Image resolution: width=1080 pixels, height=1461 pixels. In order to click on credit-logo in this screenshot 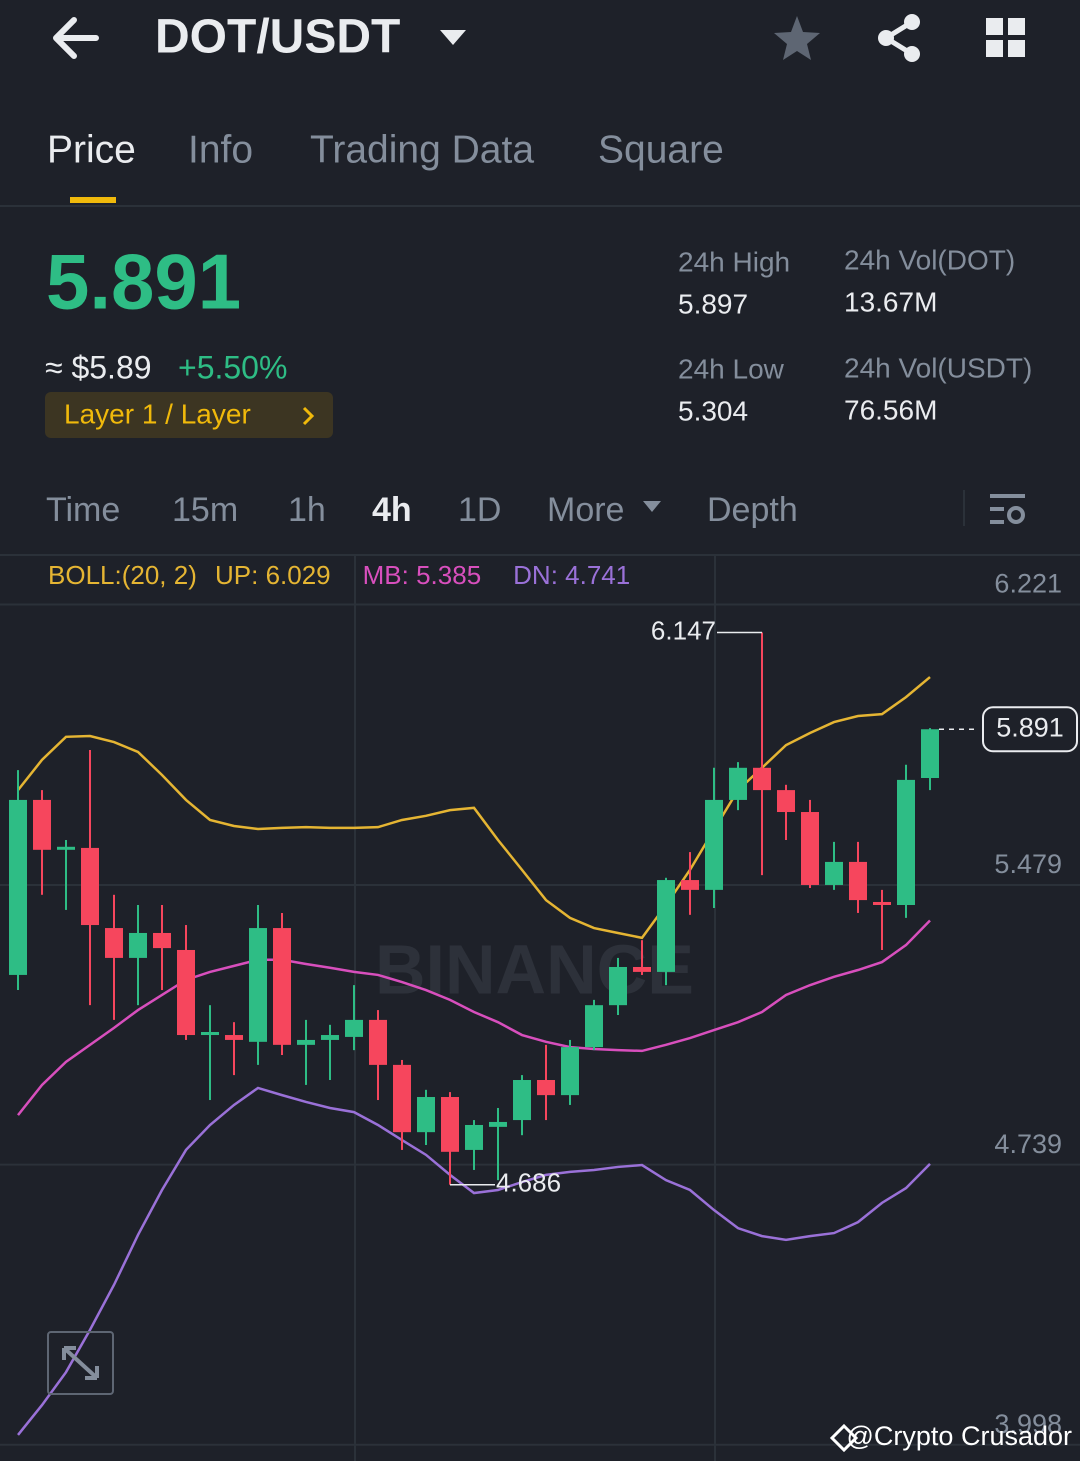, I will do `click(844, 1438)`.